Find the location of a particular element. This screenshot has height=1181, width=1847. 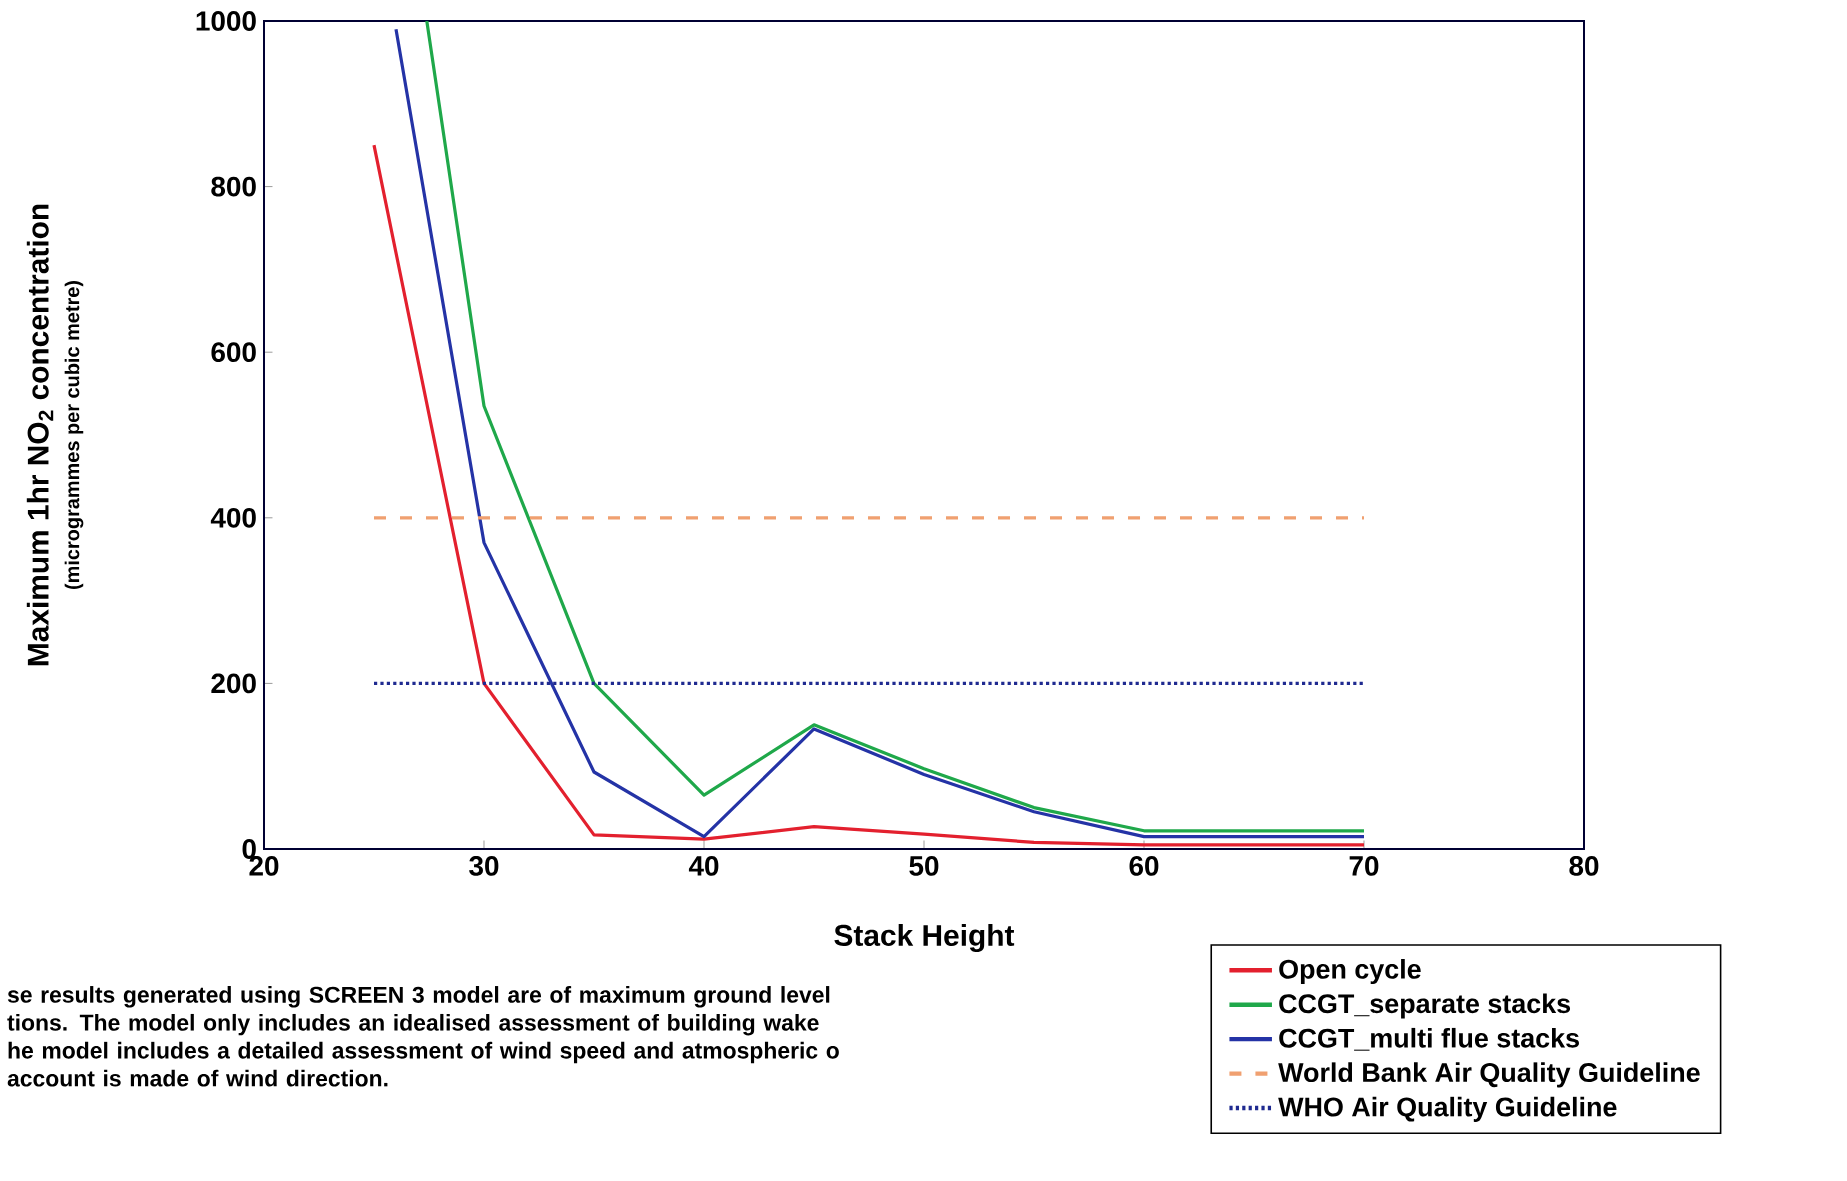

y-tick-label: 200 is located at coordinates (233, 683).